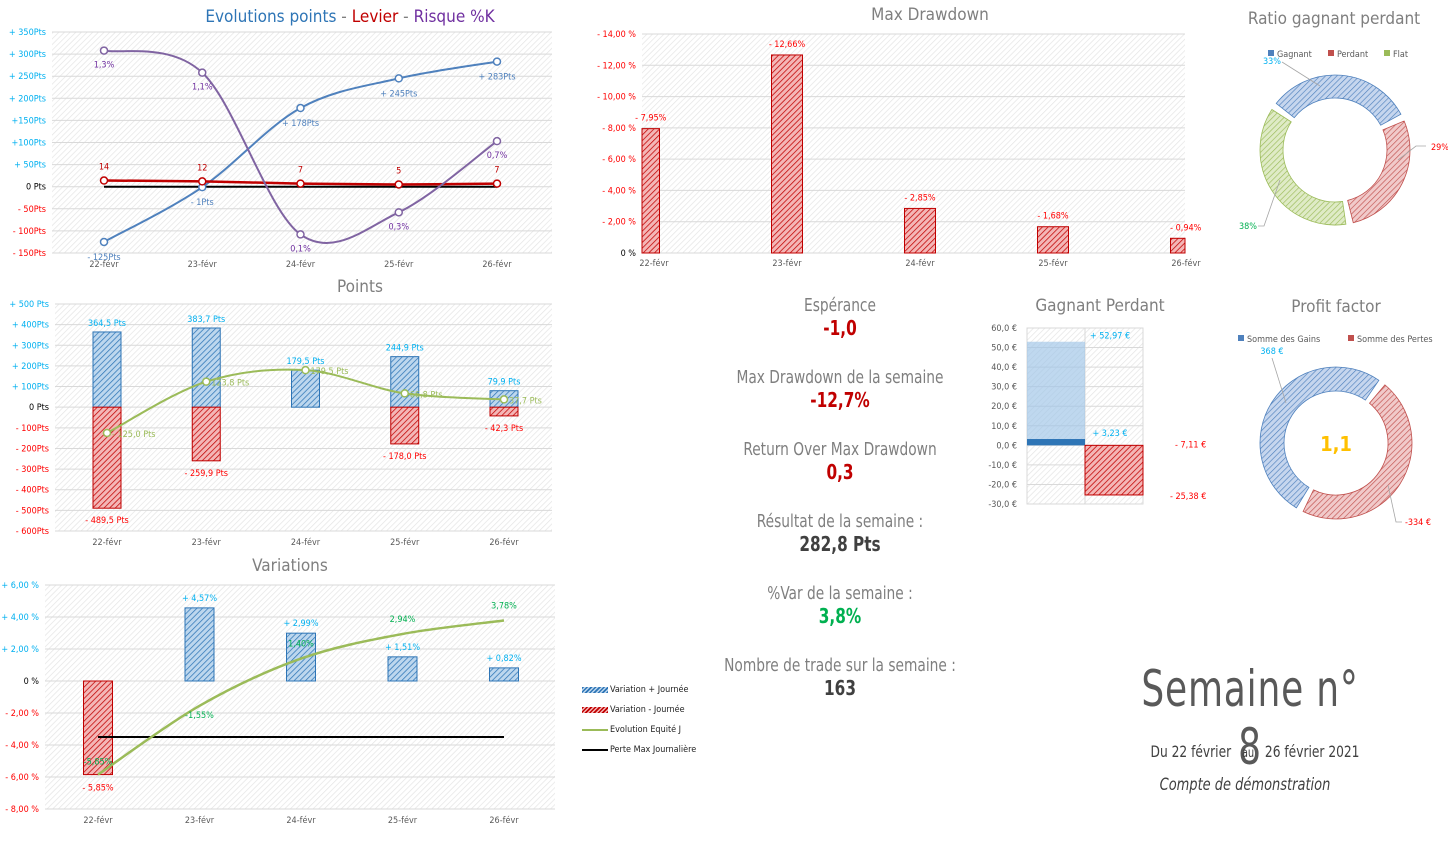 The width and height of the screenshot is (1448, 844). I want to click on risque-data-label: 0,3%, so click(398, 227).